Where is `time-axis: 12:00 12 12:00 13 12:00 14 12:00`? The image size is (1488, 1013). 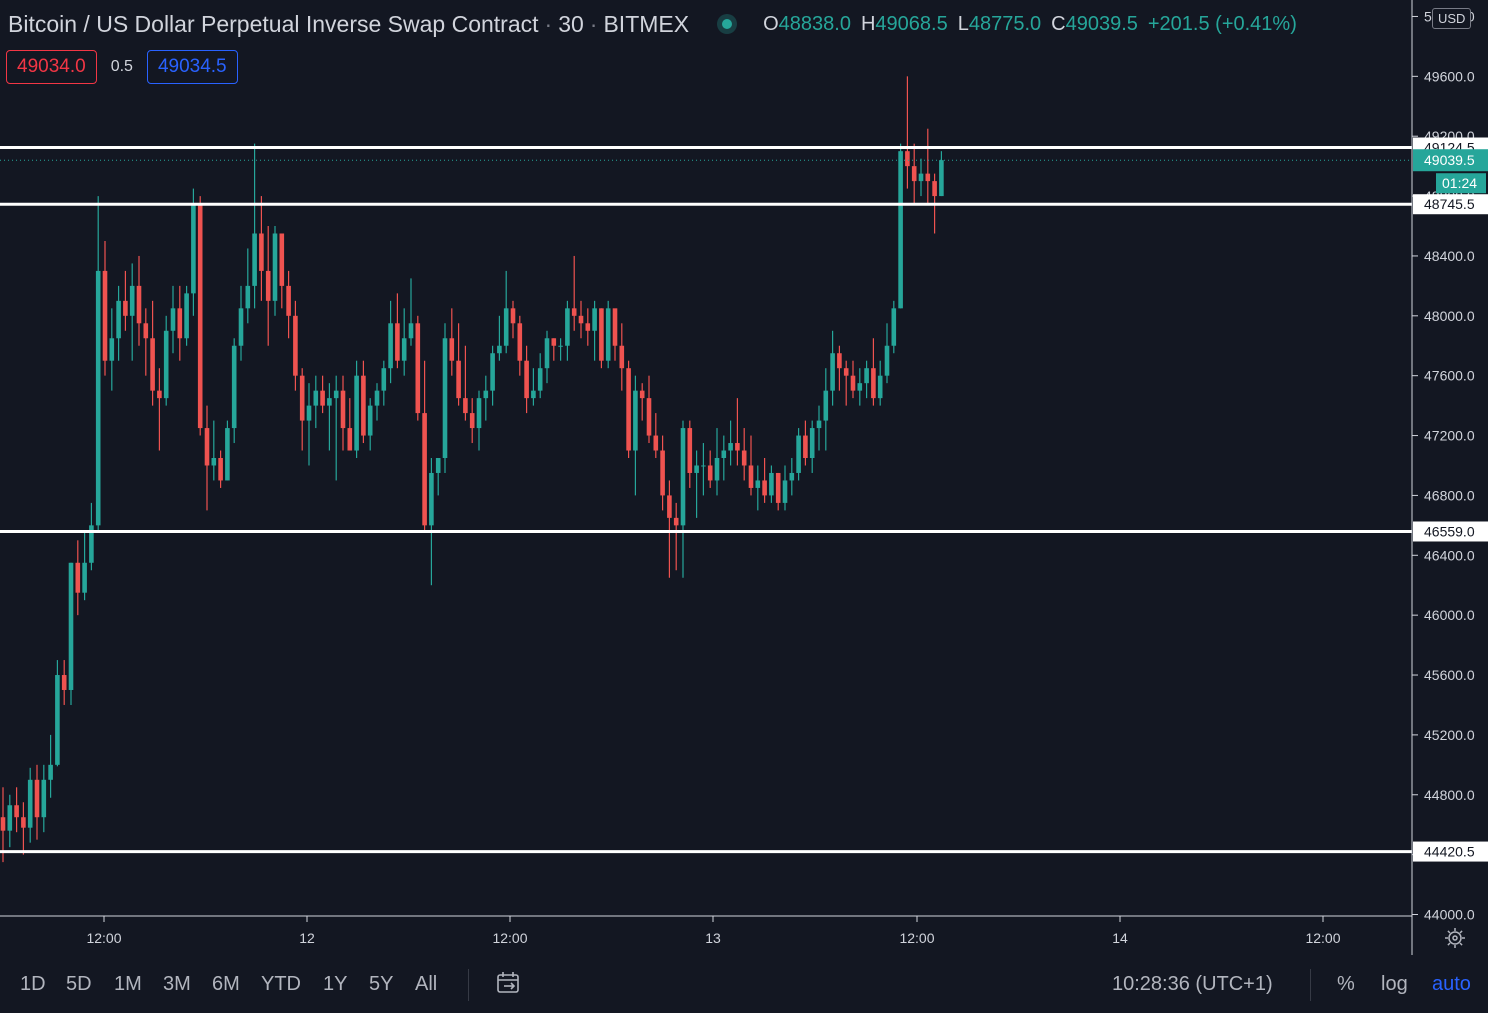 time-axis: 12:00 12 12:00 13 12:00 14 12:00 is located at coordinates (713, 931).